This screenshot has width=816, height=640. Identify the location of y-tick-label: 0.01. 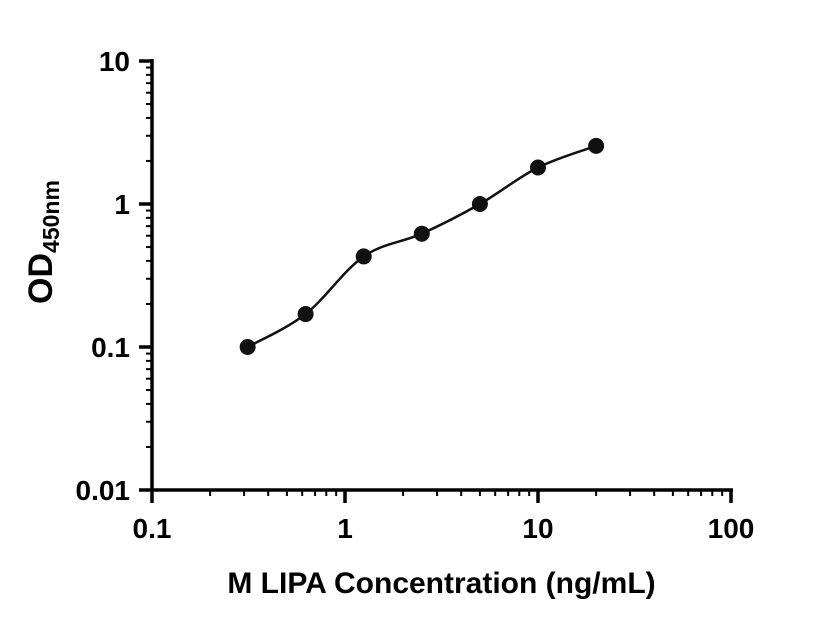
(103, 490).